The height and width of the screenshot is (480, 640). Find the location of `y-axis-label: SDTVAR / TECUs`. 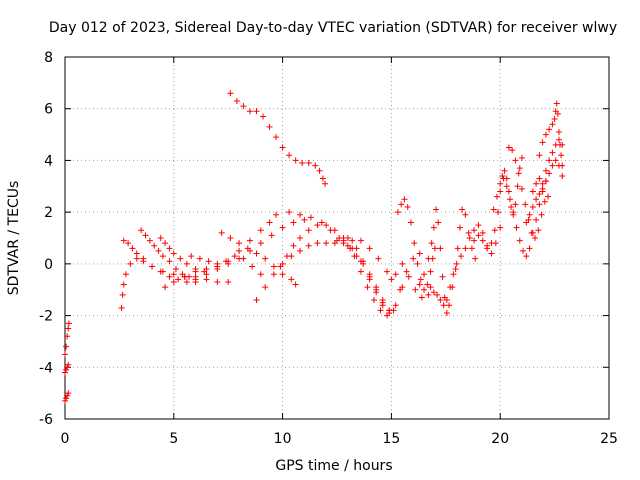

y-axis-label: SDTVAR / TECUs is located at coordinates (14, 238).